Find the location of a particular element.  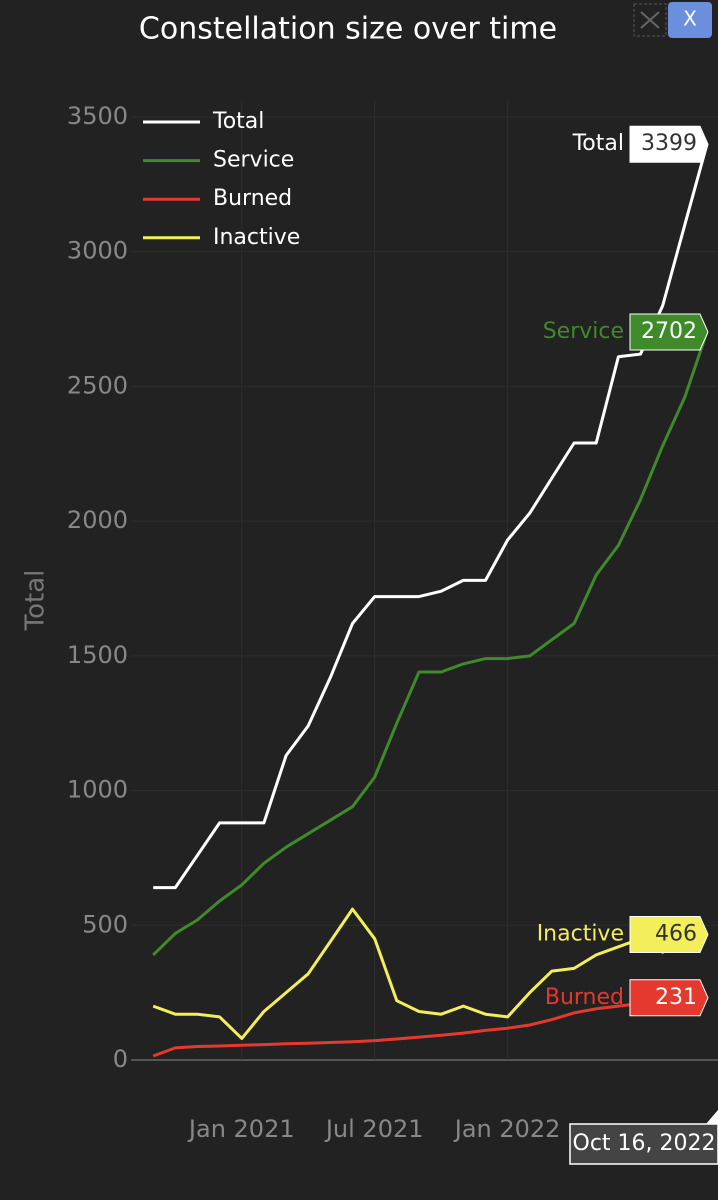

x-tick-label: Jan 2022 is located at coordinates (507, 1129).